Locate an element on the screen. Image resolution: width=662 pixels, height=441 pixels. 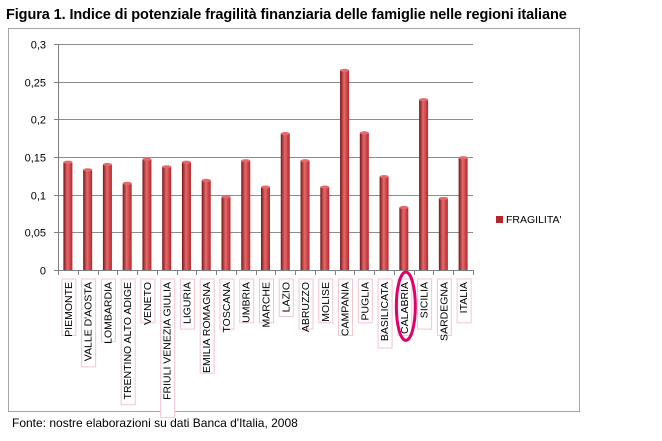
category-label: ABRUZZO is located at coordinates (306, 307).